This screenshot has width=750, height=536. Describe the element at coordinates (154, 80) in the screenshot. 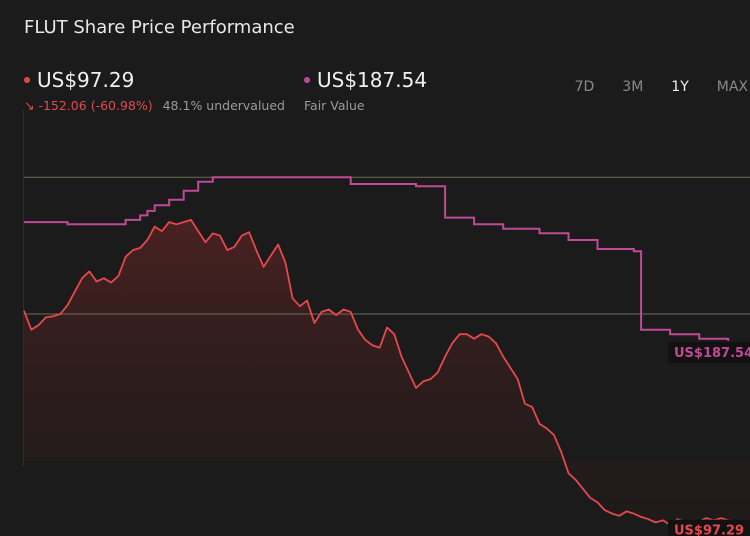

I see `share-price: US$97.29` at that location.